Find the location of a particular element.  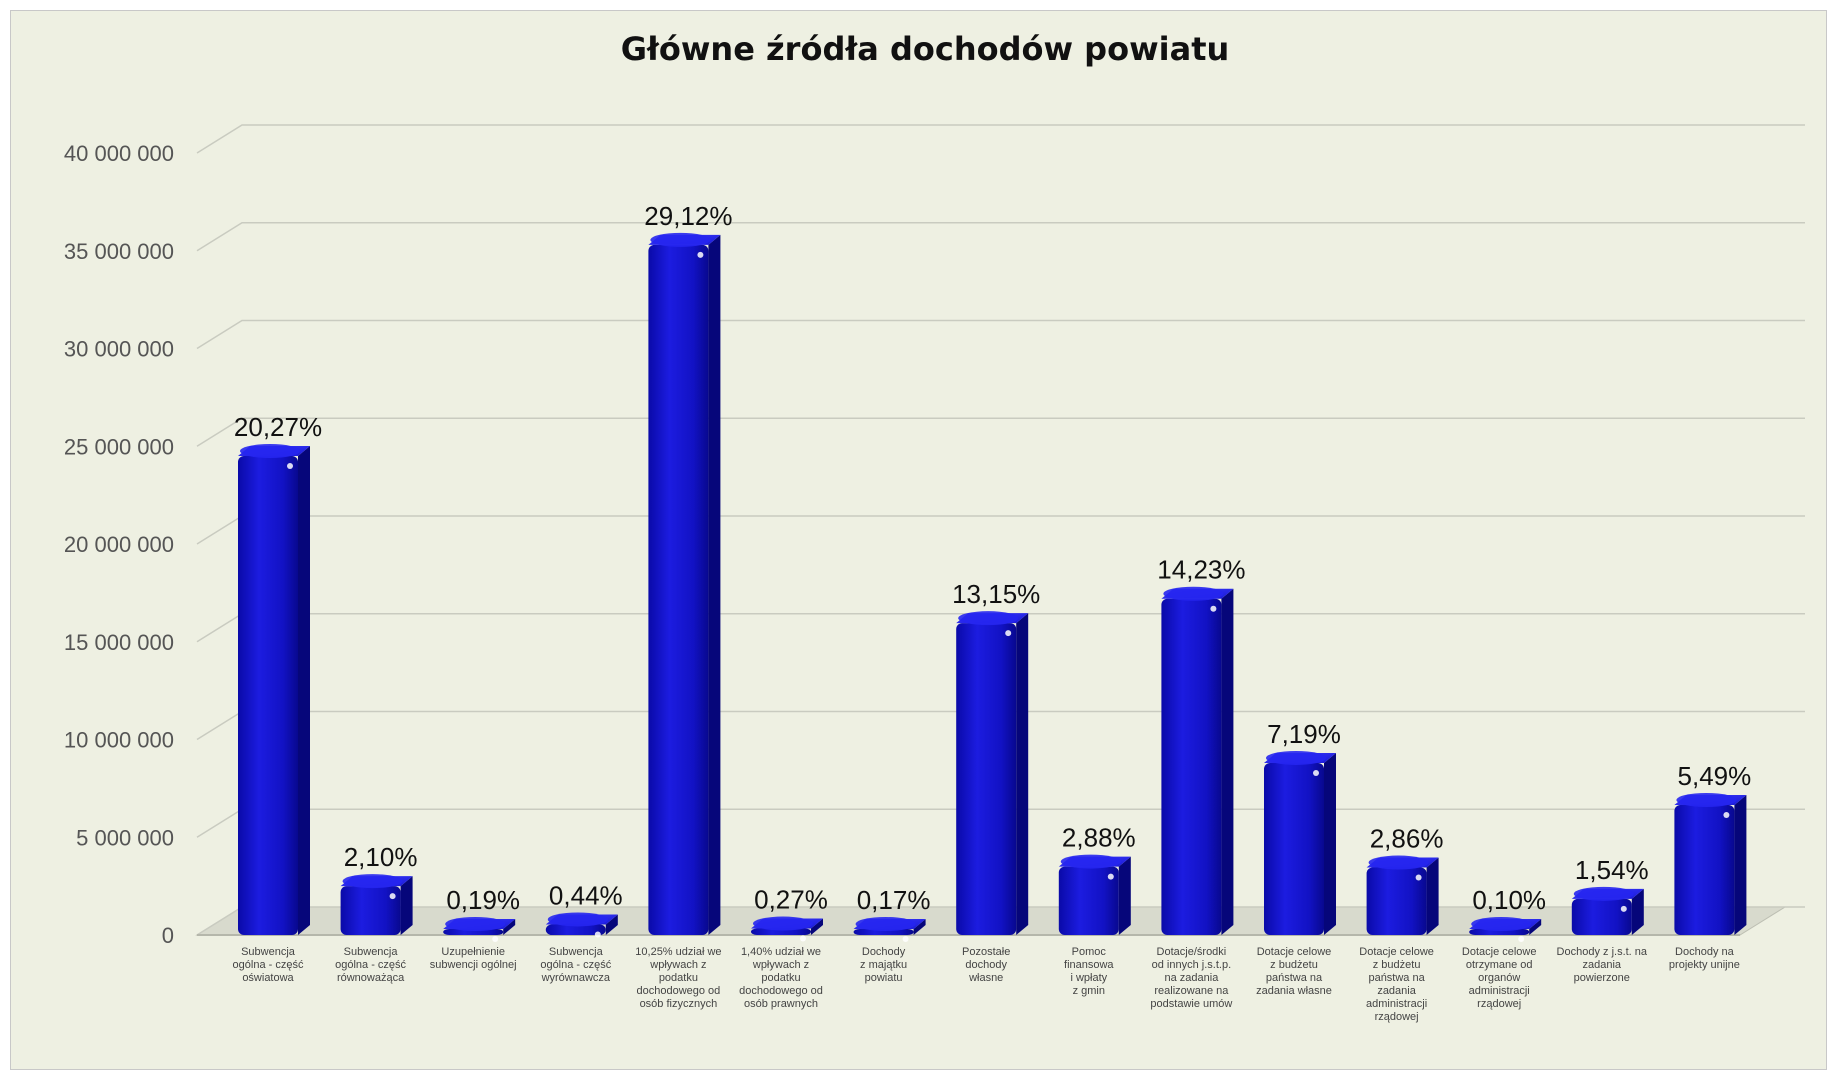

category-label: Subwencja ogólna - część wyrównawcza is located at coordinates (575, 965).